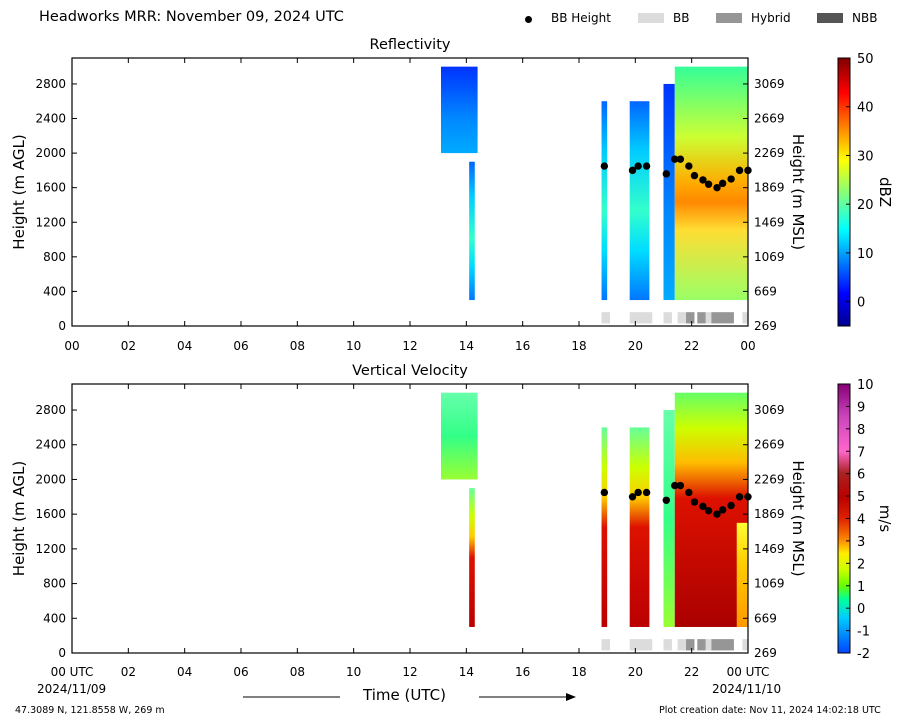  Describe the element at coordinates (62, 653) in the screenshot. I see `vvel-ytick-label-0: 0` at that location.